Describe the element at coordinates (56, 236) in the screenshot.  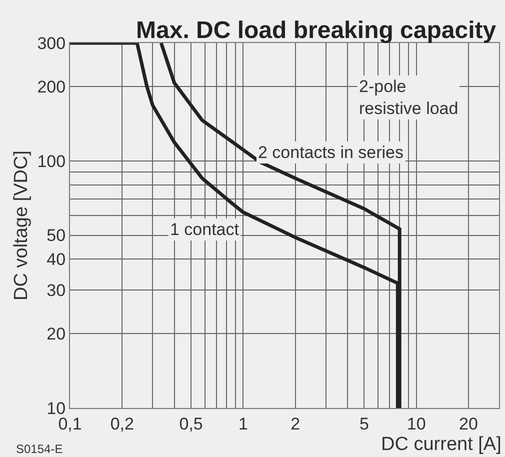
I see `y-tick-label: 50` at that location.